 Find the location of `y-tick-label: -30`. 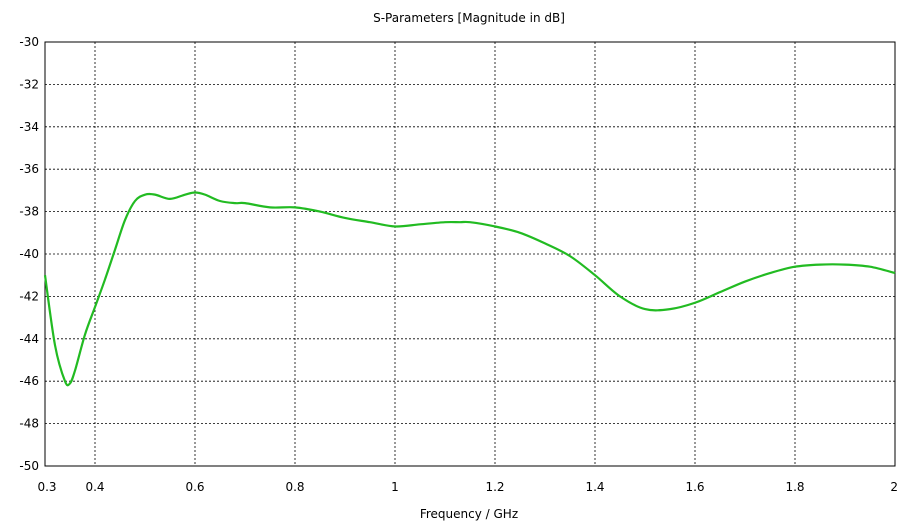

y-tick-label: -30 is located at coordinates (29, 42).